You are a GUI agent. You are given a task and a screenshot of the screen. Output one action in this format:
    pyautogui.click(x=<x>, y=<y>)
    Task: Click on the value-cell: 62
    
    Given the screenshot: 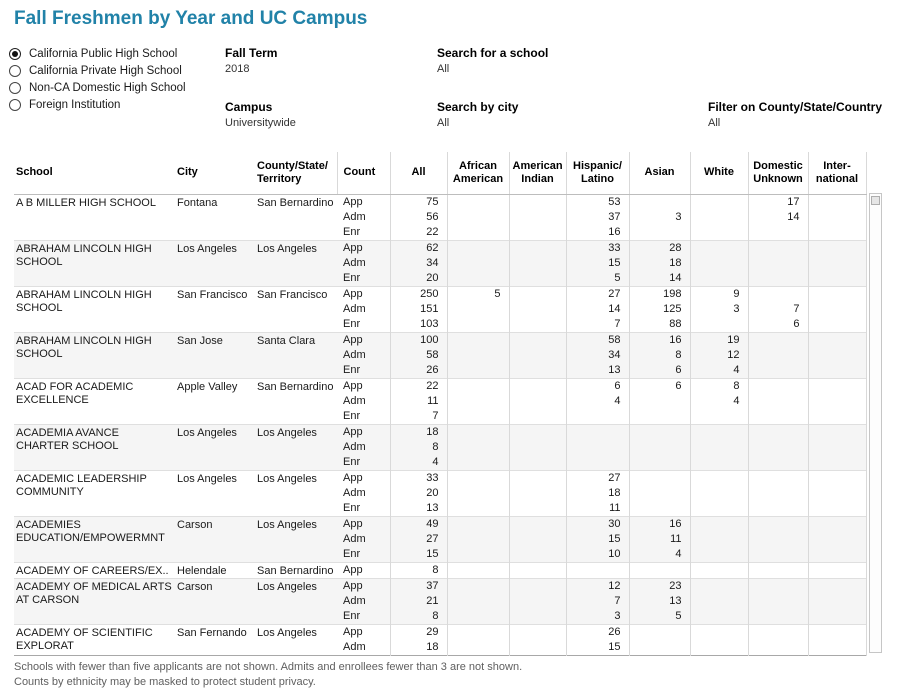 What is the action you would take?
    pyautogui.click(x=418, y=247)
    